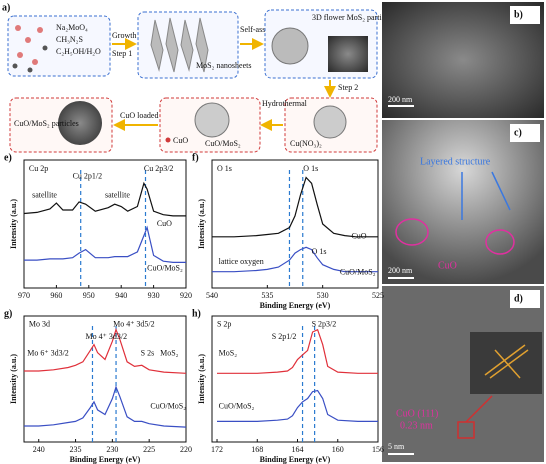 The width and height of the screenshot is (546, 464). What do you see at coordinates (154, 295) in the screenshot?
I see `x-tick-label: 930` at bounding box center [154, 295].